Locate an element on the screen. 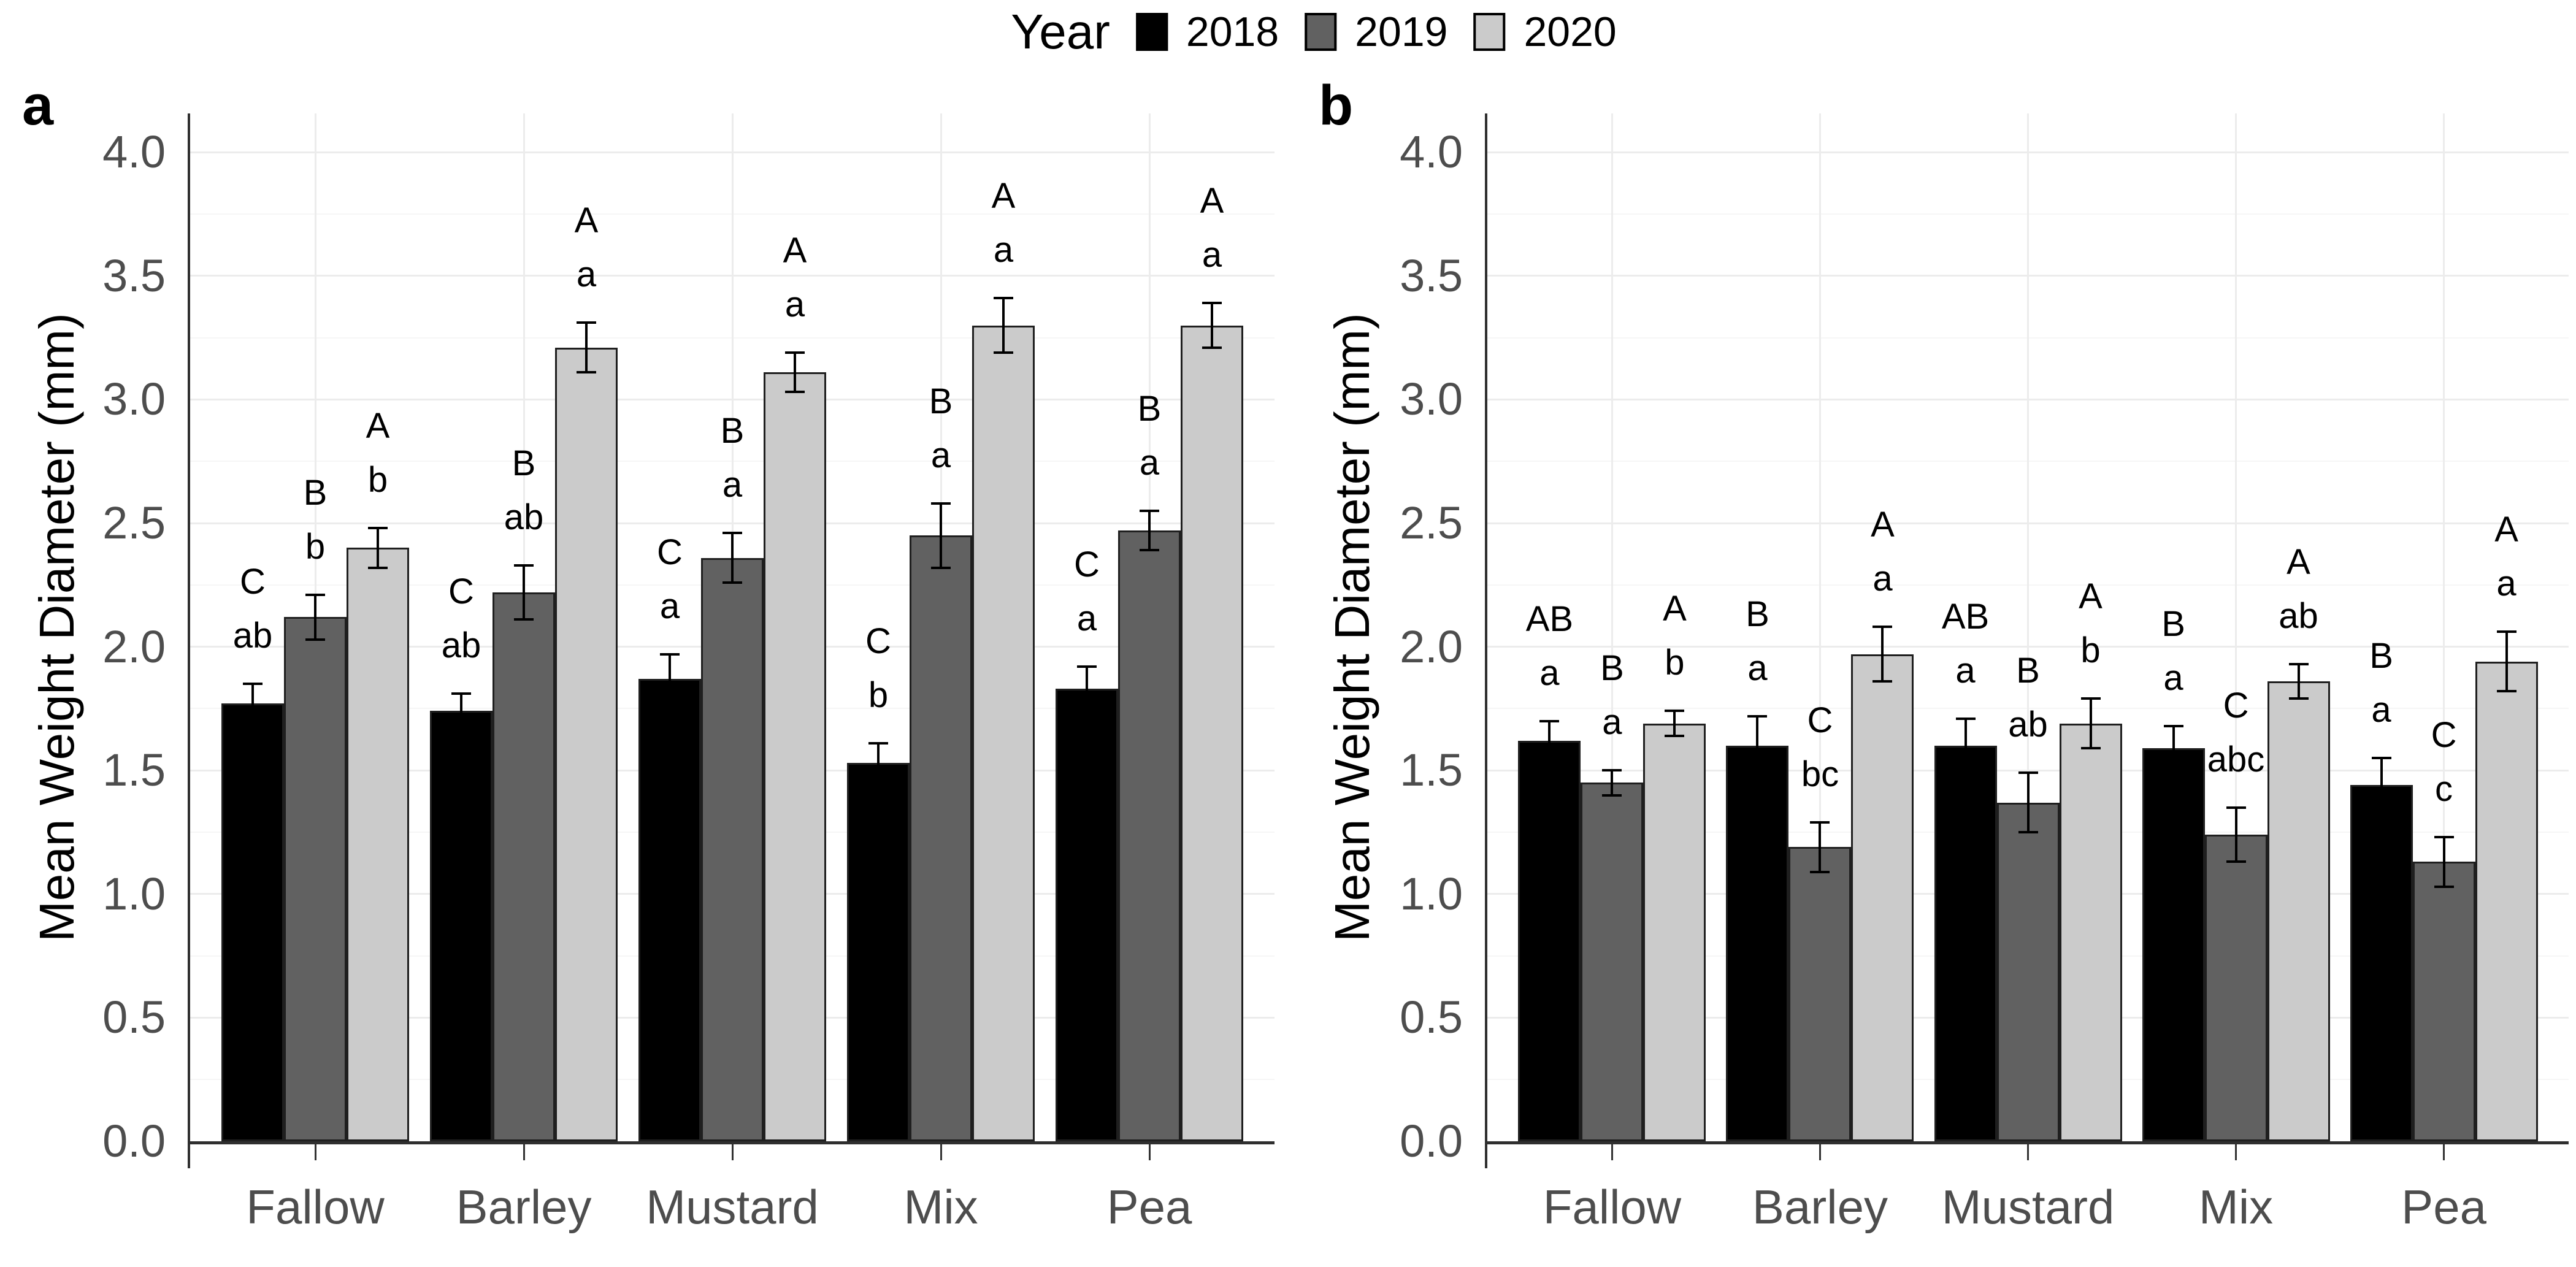  y-tick-label: 1.5 is located at coordinates (1431, 771).